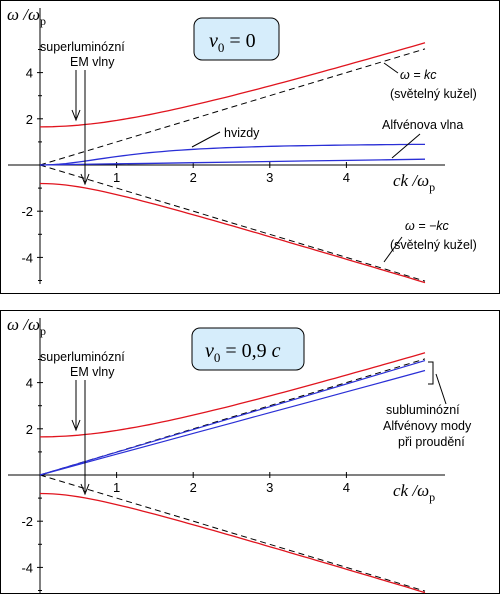 The image size is (500, 594). Describe the element at coordinates (427, 226) in the screenshot. I see `light-cone-lower-label: ω = −kc` at that location.